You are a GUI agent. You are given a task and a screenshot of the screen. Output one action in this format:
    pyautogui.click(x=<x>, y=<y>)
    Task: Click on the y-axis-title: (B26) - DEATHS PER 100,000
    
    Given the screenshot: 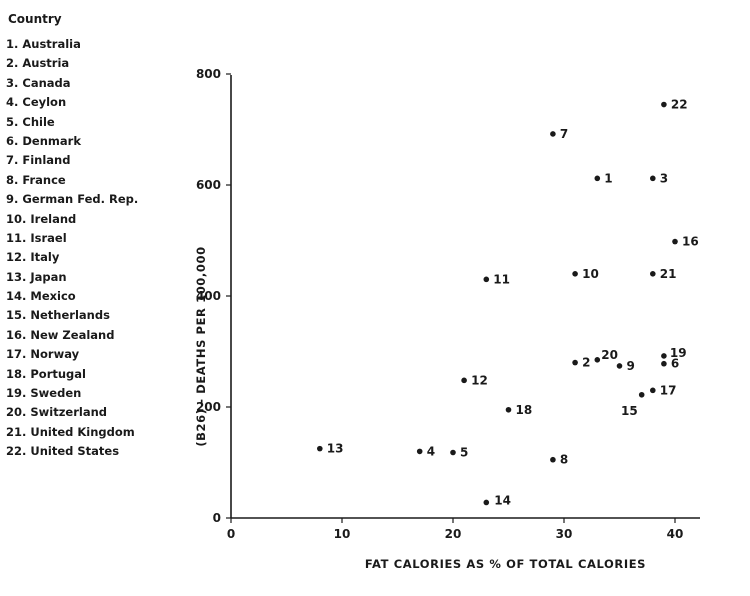 What is the action you would take?
    pyautogui.click(x=201, y=346)
    